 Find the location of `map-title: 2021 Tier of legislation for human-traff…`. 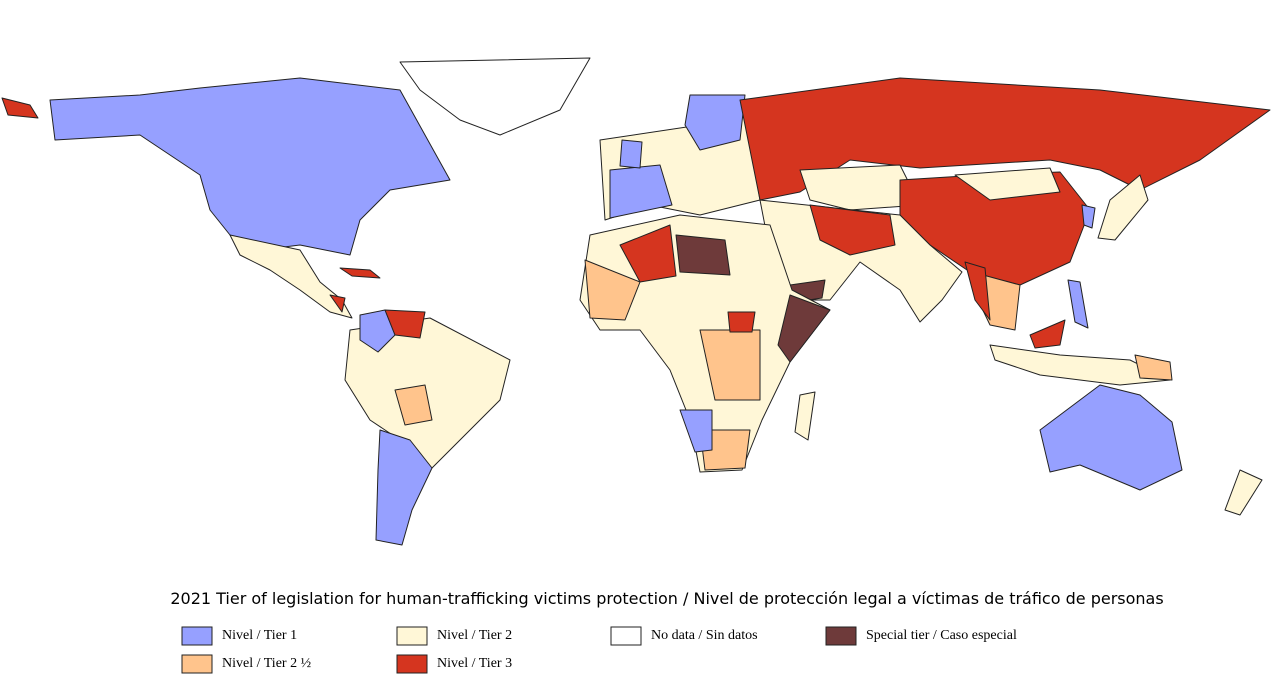

map-title: 2021 Tier of legislation for human-traff… is located at coordinates (666, 598).